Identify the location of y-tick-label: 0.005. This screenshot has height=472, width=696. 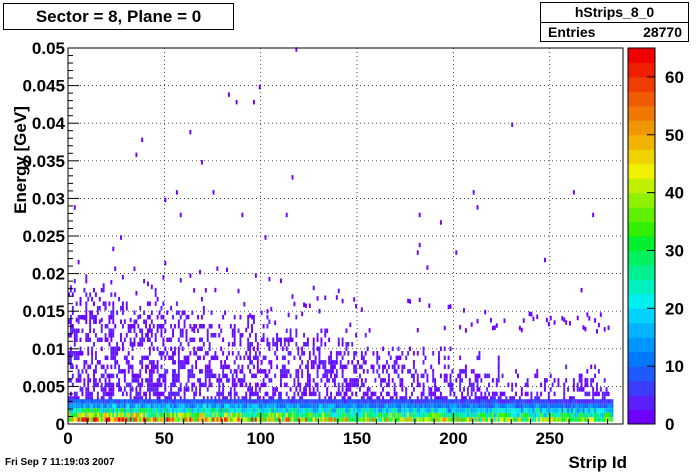
(43, 386).